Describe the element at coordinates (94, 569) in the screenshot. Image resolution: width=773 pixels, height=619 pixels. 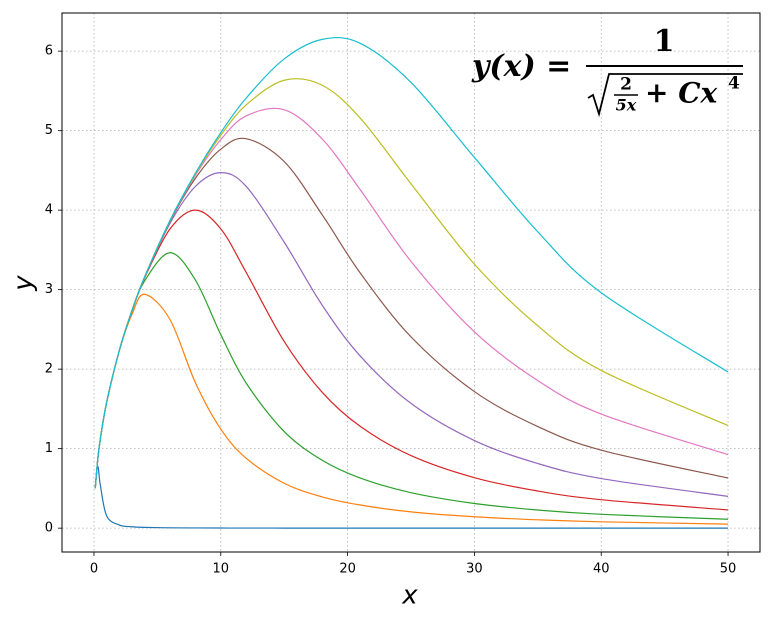
I see `x-tick-label: 0` at that location.